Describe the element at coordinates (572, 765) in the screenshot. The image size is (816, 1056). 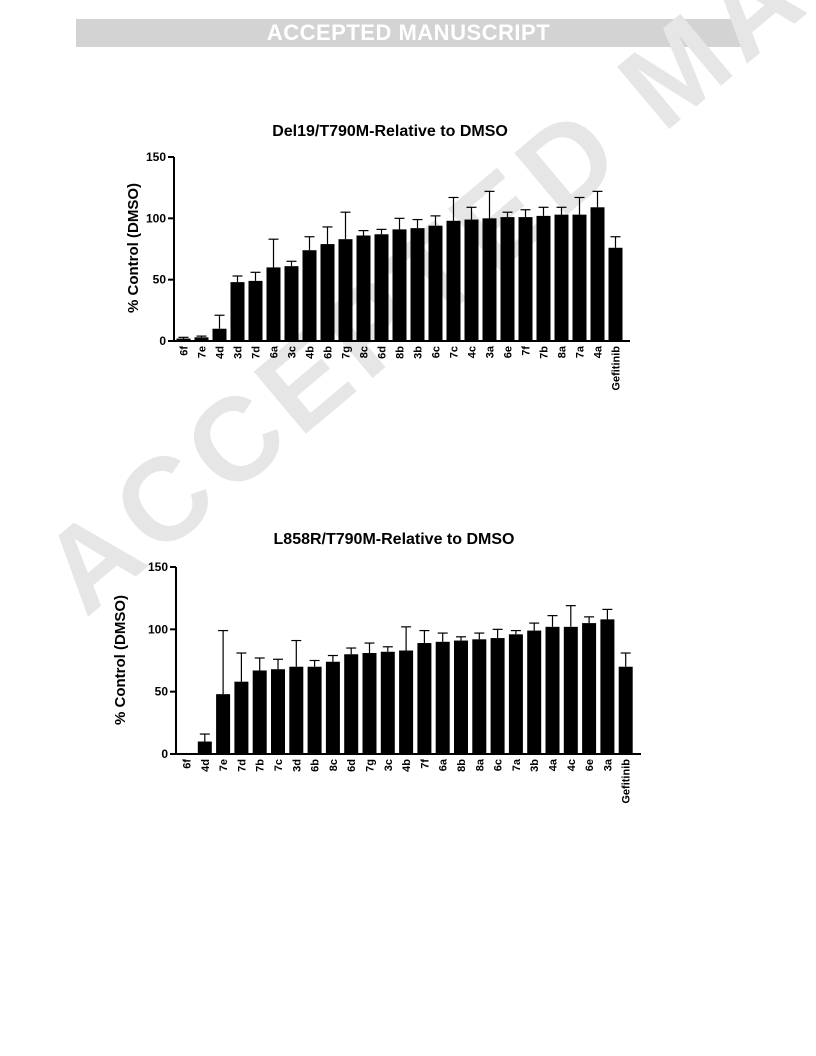
I see `x-tick-label: 4c` at that location.